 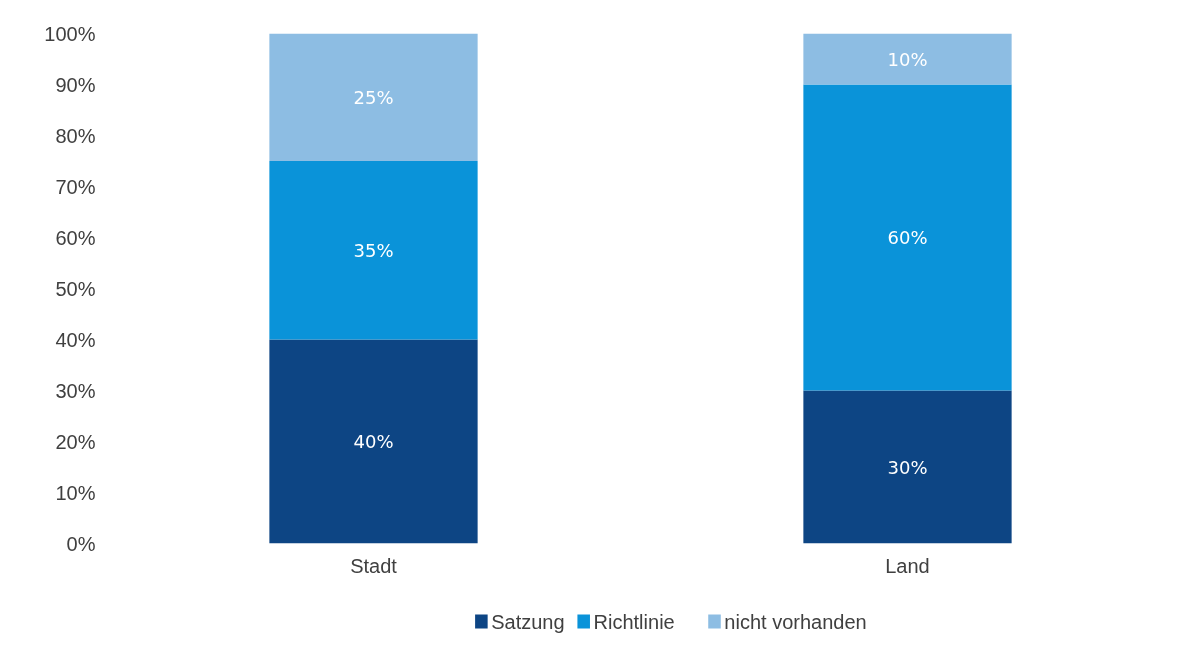 What do you see at coordinates (75, 186) in the screenshot?
I see `y-tick-label: 70%` at bounding box center [75, 186].